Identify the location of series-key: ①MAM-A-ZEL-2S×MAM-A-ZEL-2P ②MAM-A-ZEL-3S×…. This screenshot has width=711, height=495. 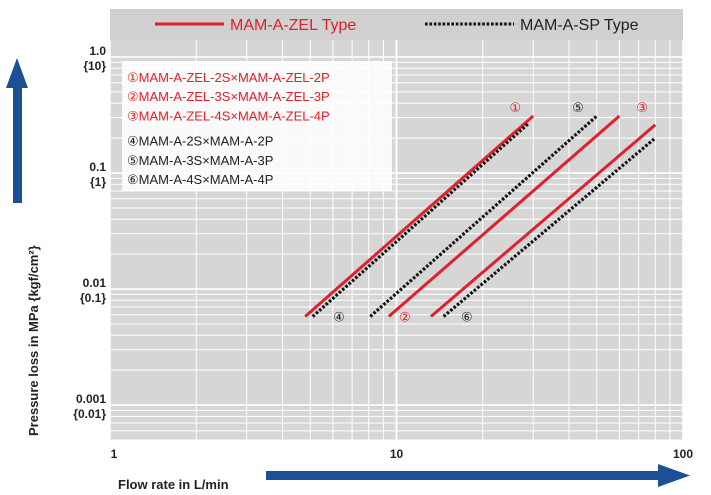
(257, 126).